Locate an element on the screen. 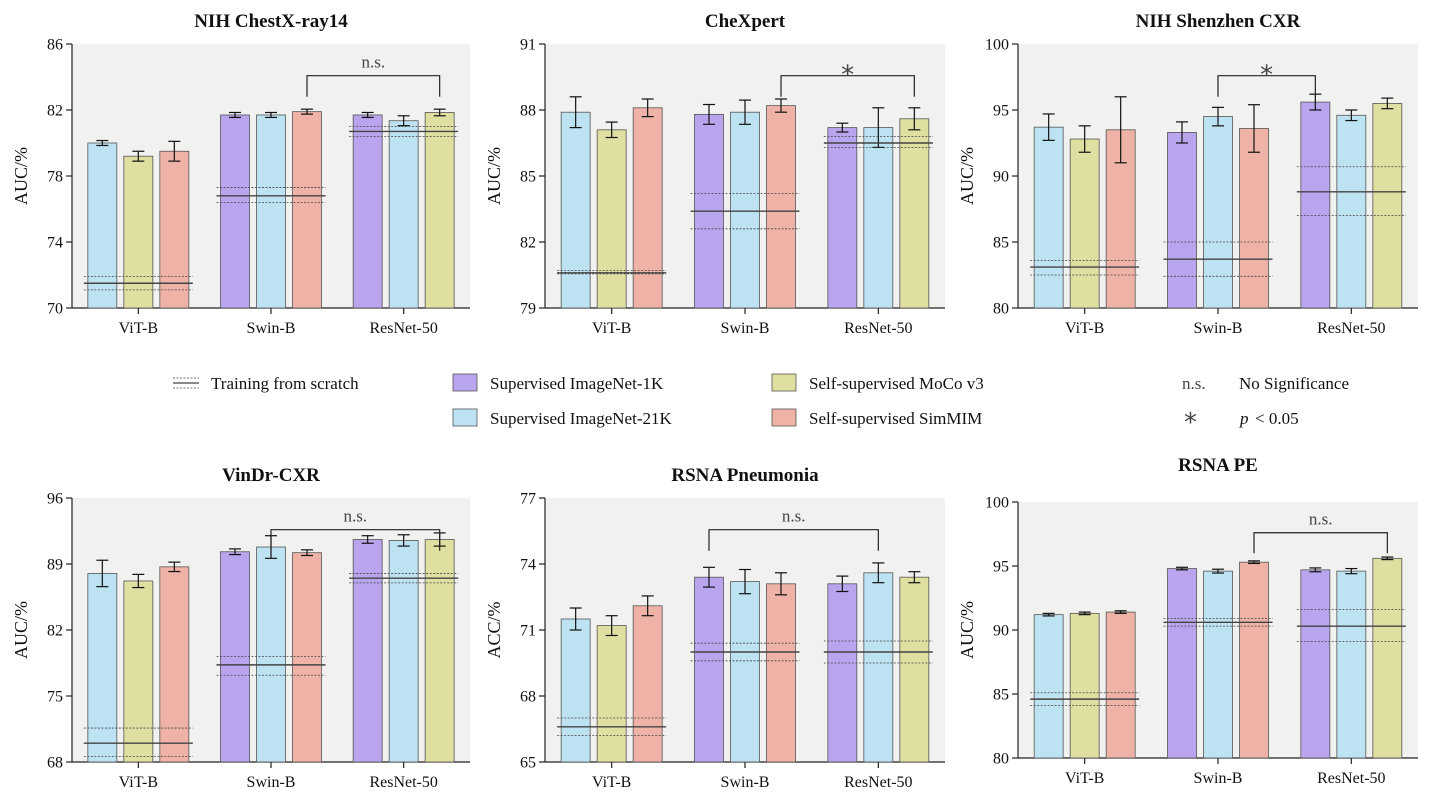 The height and width of the screenshot is (804, 1447). chart-title: NIH Shenzhen CXR is located at coordinates (1218, 21).